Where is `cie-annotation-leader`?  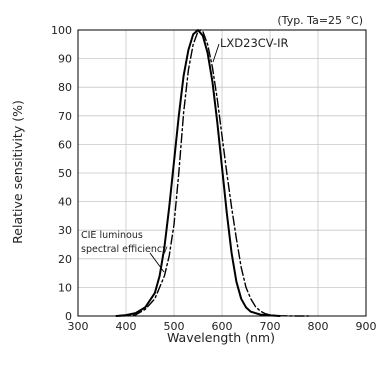 cie-annotation-leader is located at coordinates (157, 262).